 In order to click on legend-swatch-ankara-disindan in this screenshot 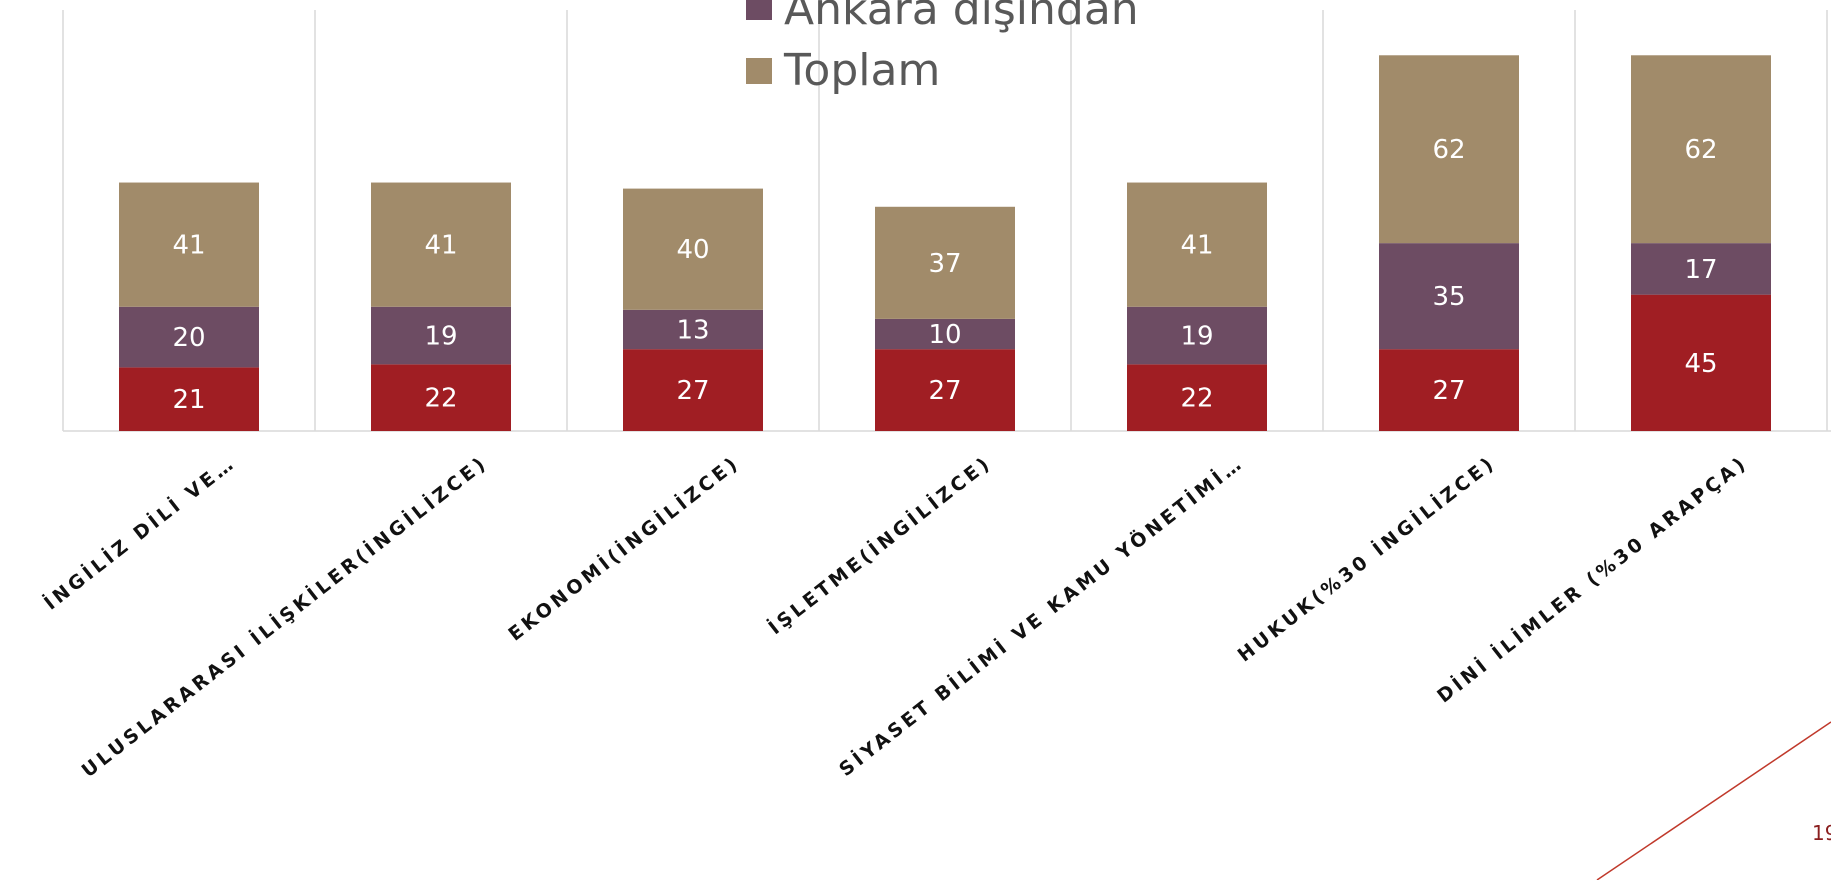, I will do `click(759, 10)`.